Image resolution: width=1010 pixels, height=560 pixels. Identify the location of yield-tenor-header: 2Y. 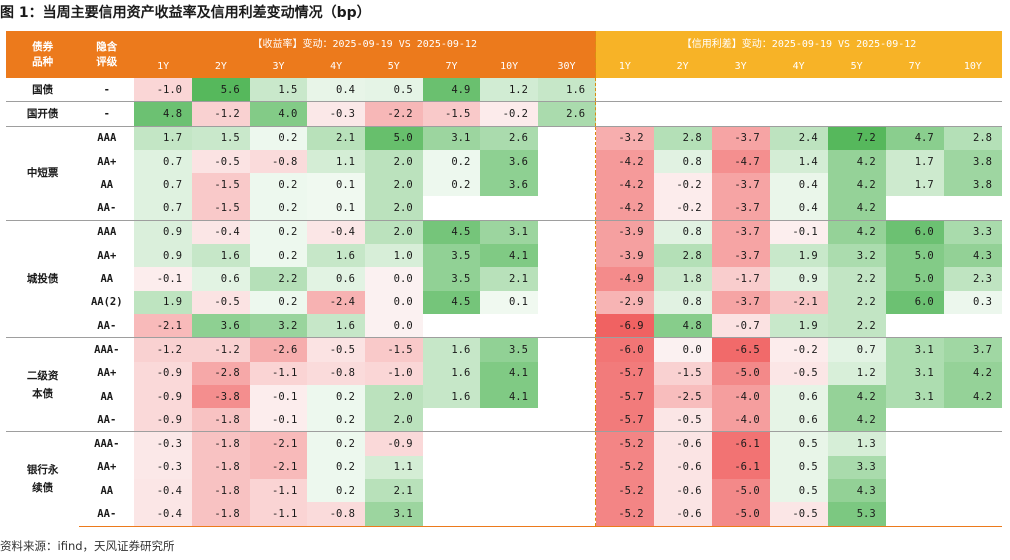
(221, 66).